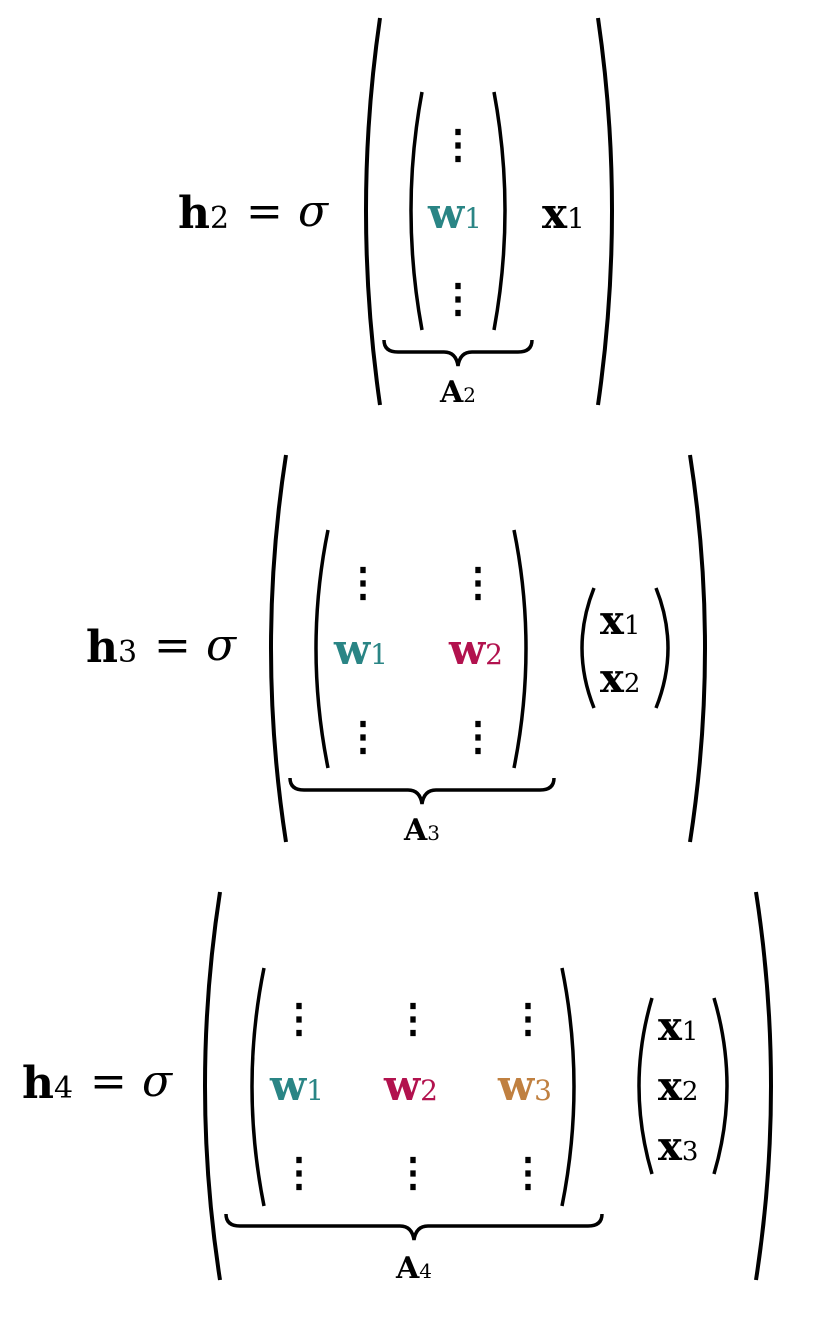 Image resolution: width=824 pixels, height=1332 pixels. What do you see at coordinates (413, 1268) in the screenshot?
I see `brace-label-a4: A4` at bounding box center [413, 1268].